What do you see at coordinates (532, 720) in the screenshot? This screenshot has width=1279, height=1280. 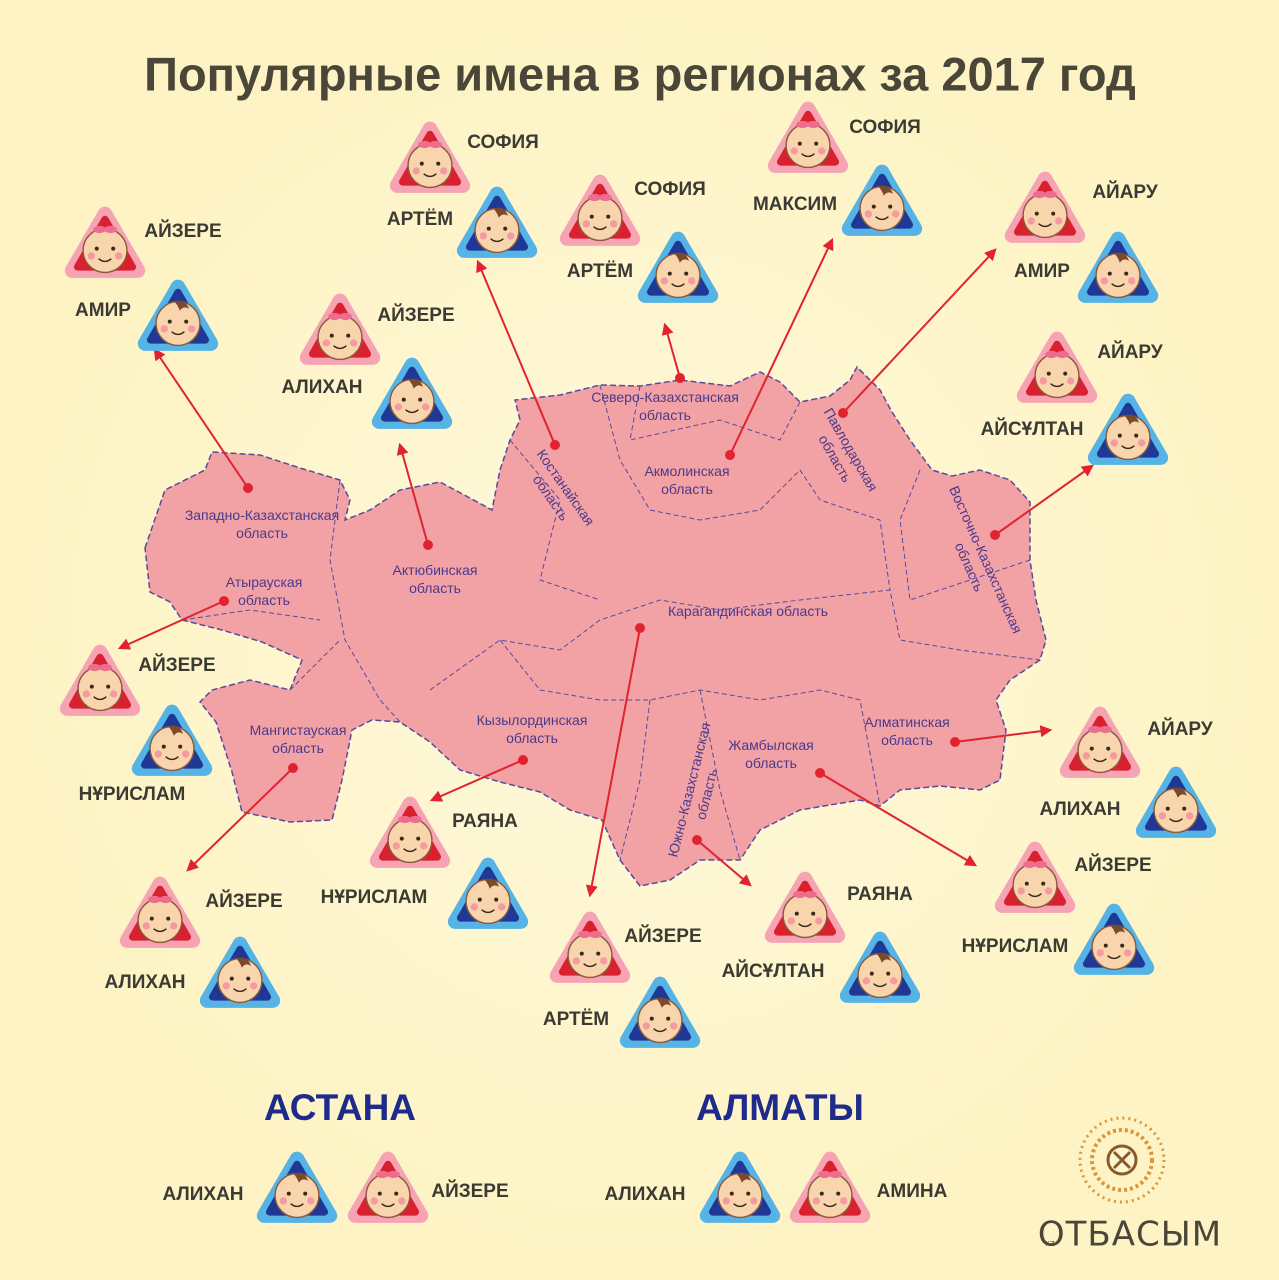 I see `region-label-line: Кызылординская` at bounding box center [532, 720].